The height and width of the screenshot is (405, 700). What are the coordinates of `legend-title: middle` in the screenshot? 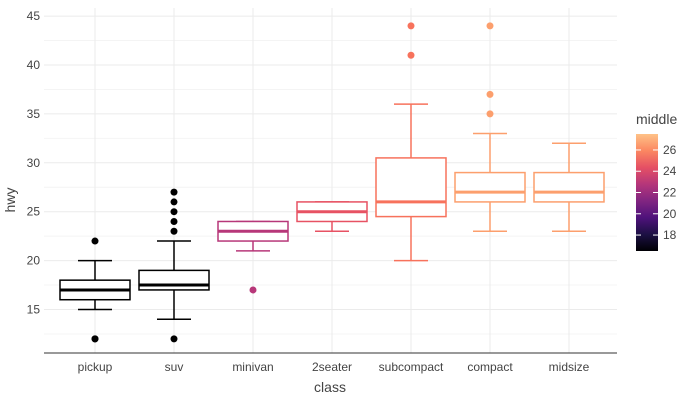 It's located at (656, 119).